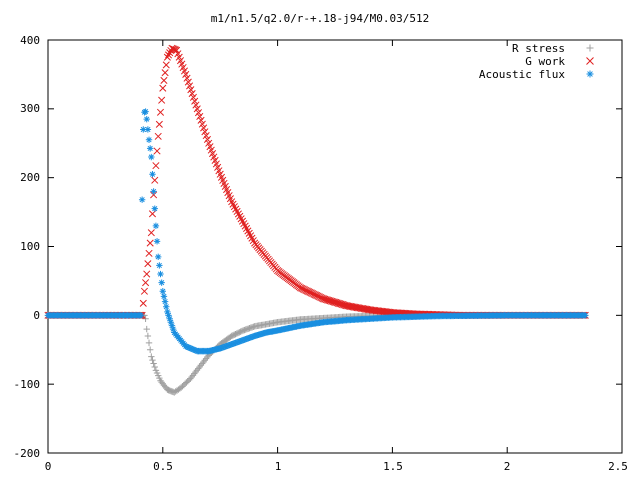 Image resolution: width=640 pixels, height=480 pixels. Describe the element at coordinates (320, 18) in the screenshot. I see `chart-title: m1/n1.5/q2.0/r-+.18-j94/M0.03/512` at that location.